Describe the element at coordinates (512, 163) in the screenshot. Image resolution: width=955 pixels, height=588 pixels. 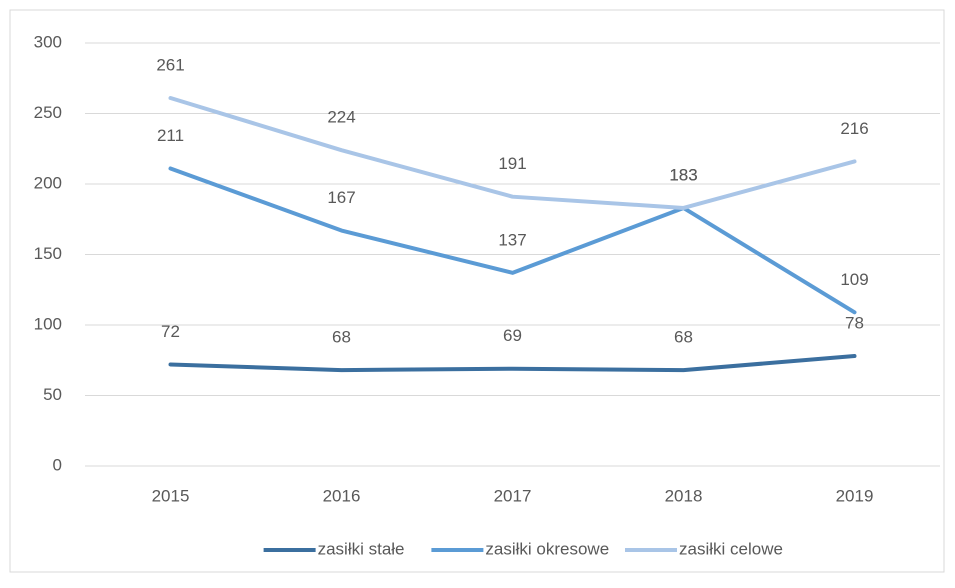
I see `data-label: 191` at that location.